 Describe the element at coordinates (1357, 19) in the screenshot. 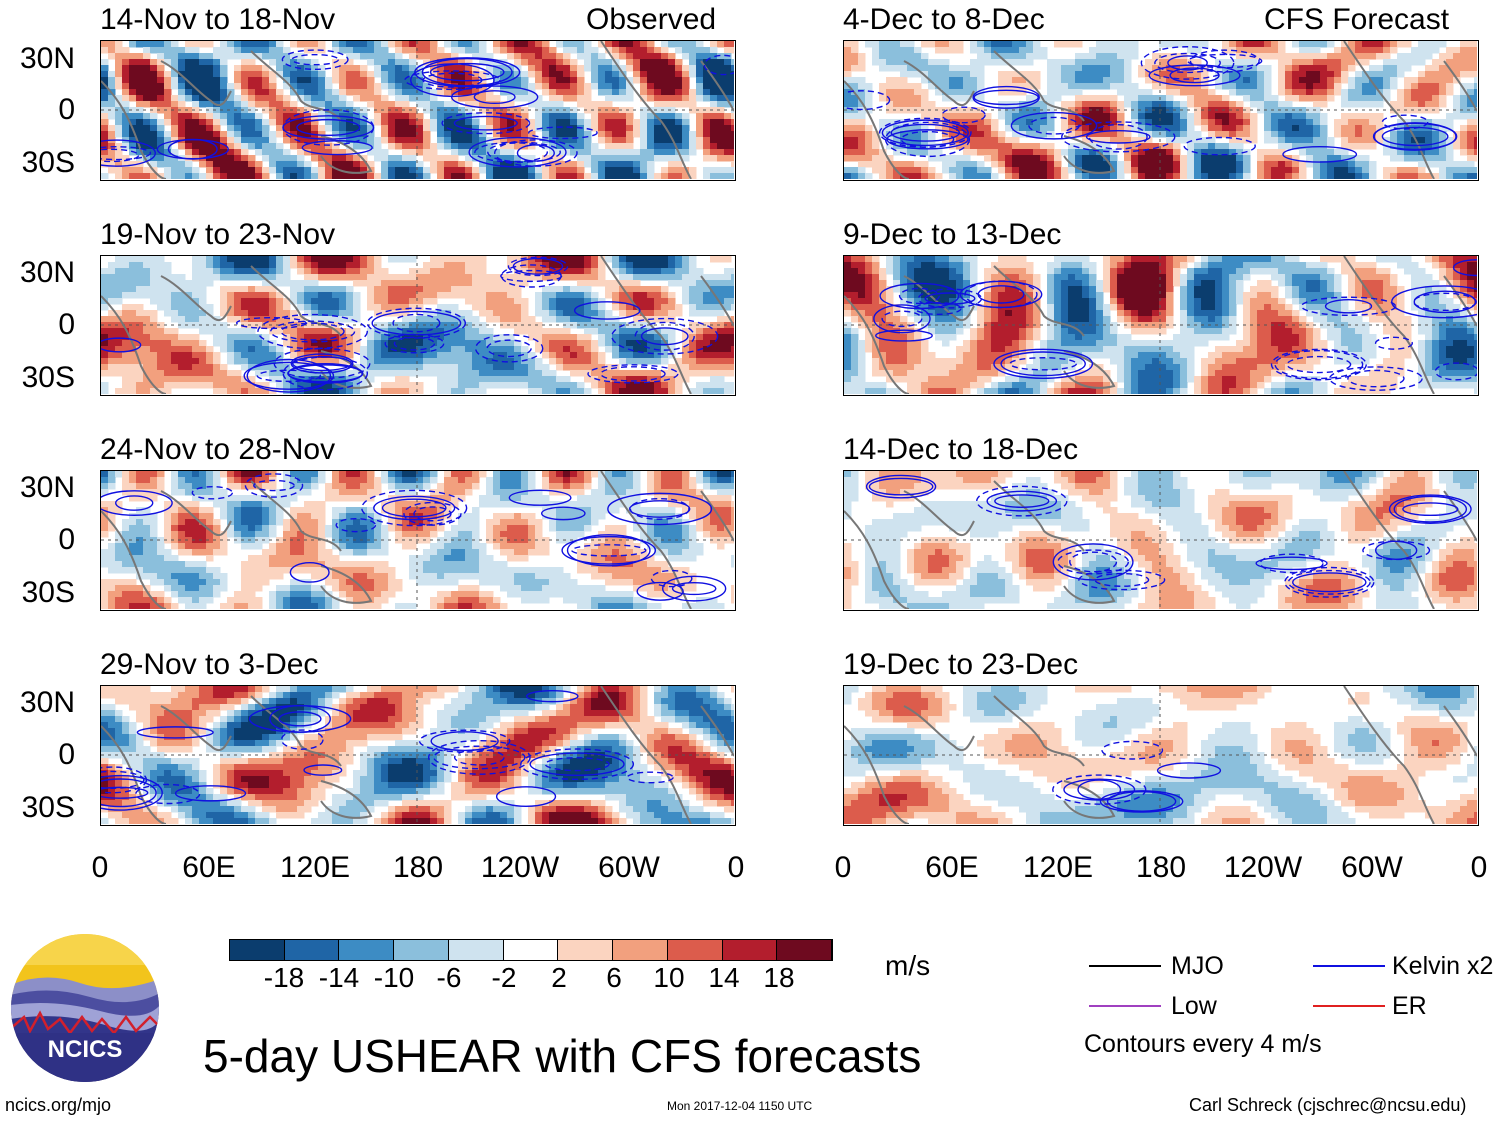

I see `cfs-forecast-header: CFS Forecast` at that location.